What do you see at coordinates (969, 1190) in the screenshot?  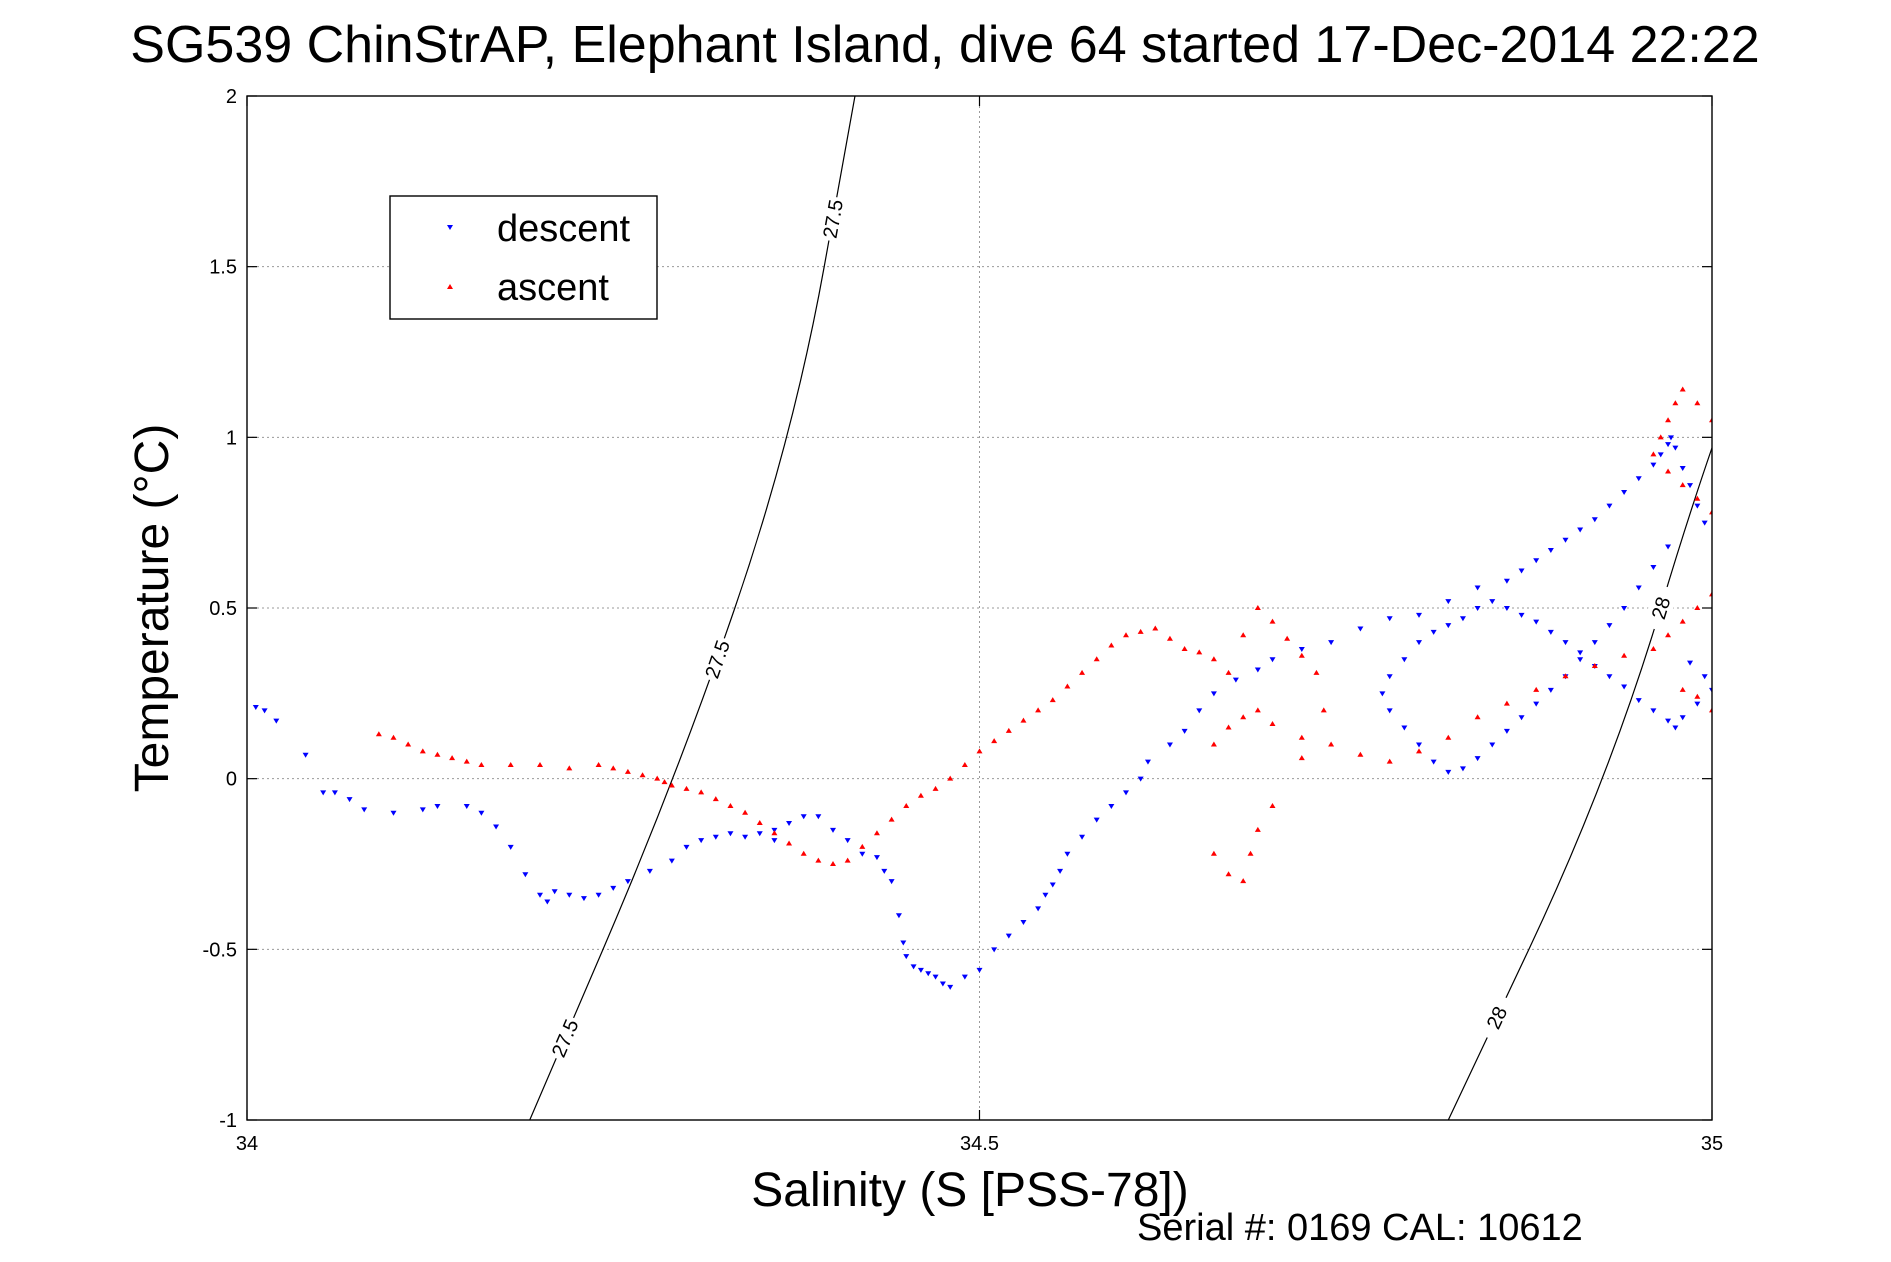 I see `x-axis-label: Salinity (S [PSS-78])` at bounding box center [969, 1190].